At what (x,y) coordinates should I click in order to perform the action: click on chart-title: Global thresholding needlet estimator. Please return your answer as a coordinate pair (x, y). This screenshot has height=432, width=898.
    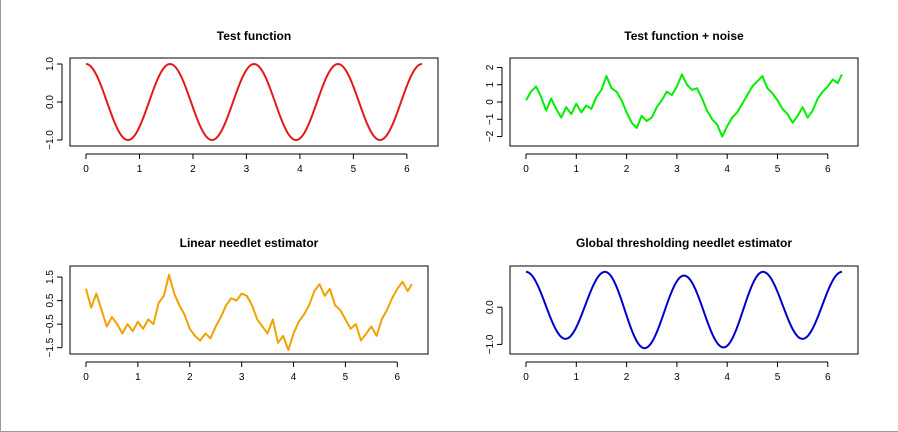
    Looking at the image, I should click on (684, 243).